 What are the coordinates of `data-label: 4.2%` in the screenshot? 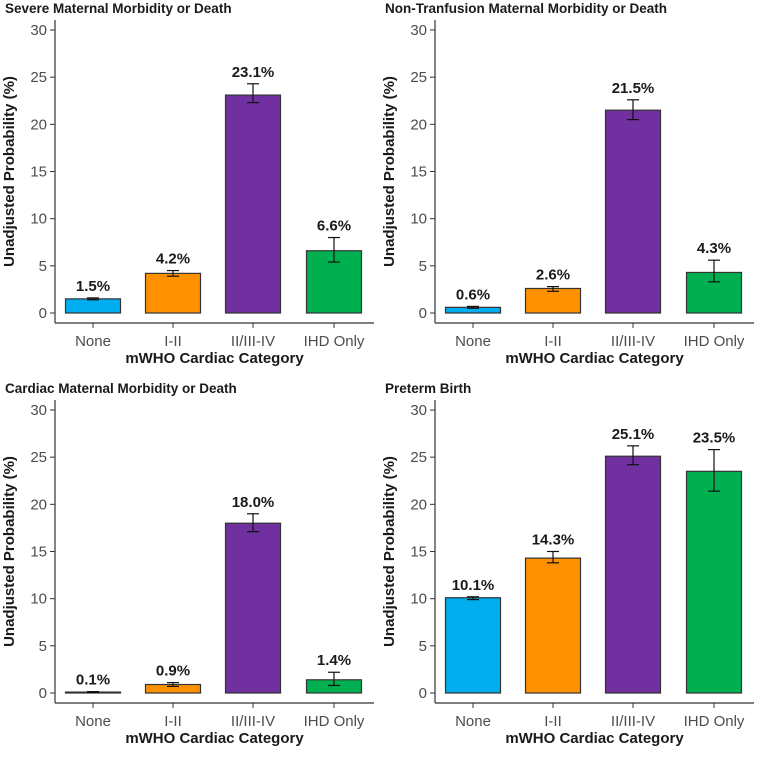 It's located at (173, 259).